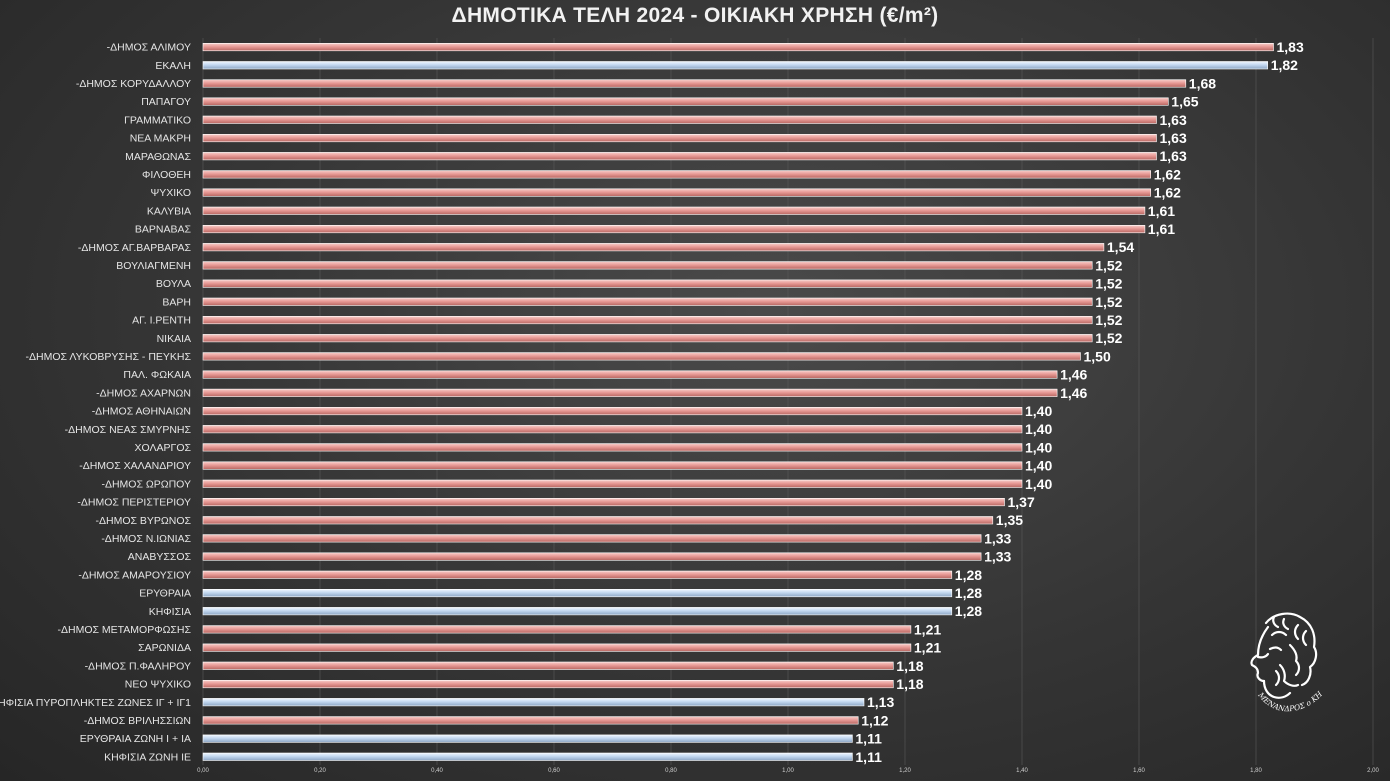 The height and width of the screenshot is (781, 1390). I want to click on data-label: 1,28, so click(968, 575).